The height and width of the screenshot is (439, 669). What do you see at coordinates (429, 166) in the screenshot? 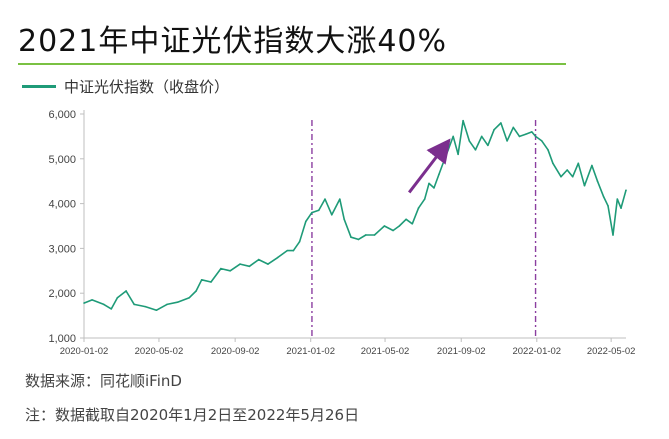
I see `trend-arrow` at bounding box center [429, 166].